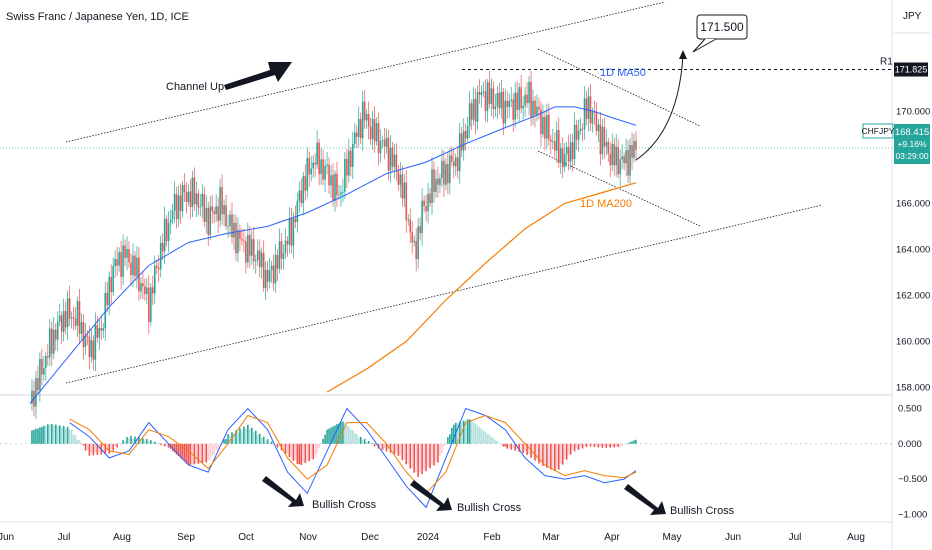  I want to click on macd-line, so click(353, 458).